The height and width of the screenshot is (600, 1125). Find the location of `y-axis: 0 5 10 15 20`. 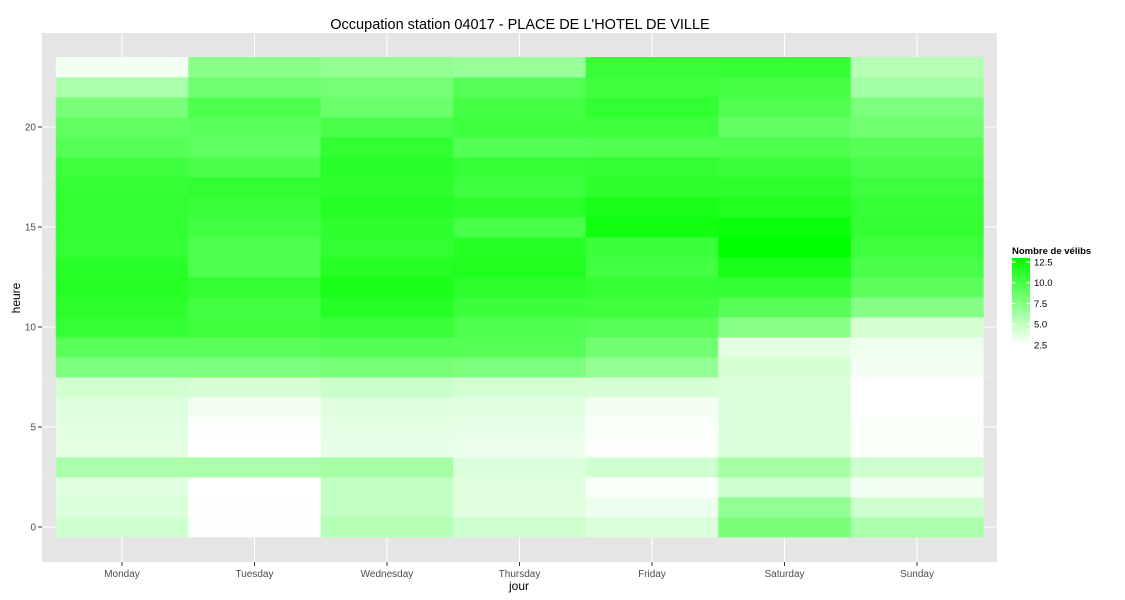

y-axis: 0 5 10 15 20 is located at coordinates (33, 328).